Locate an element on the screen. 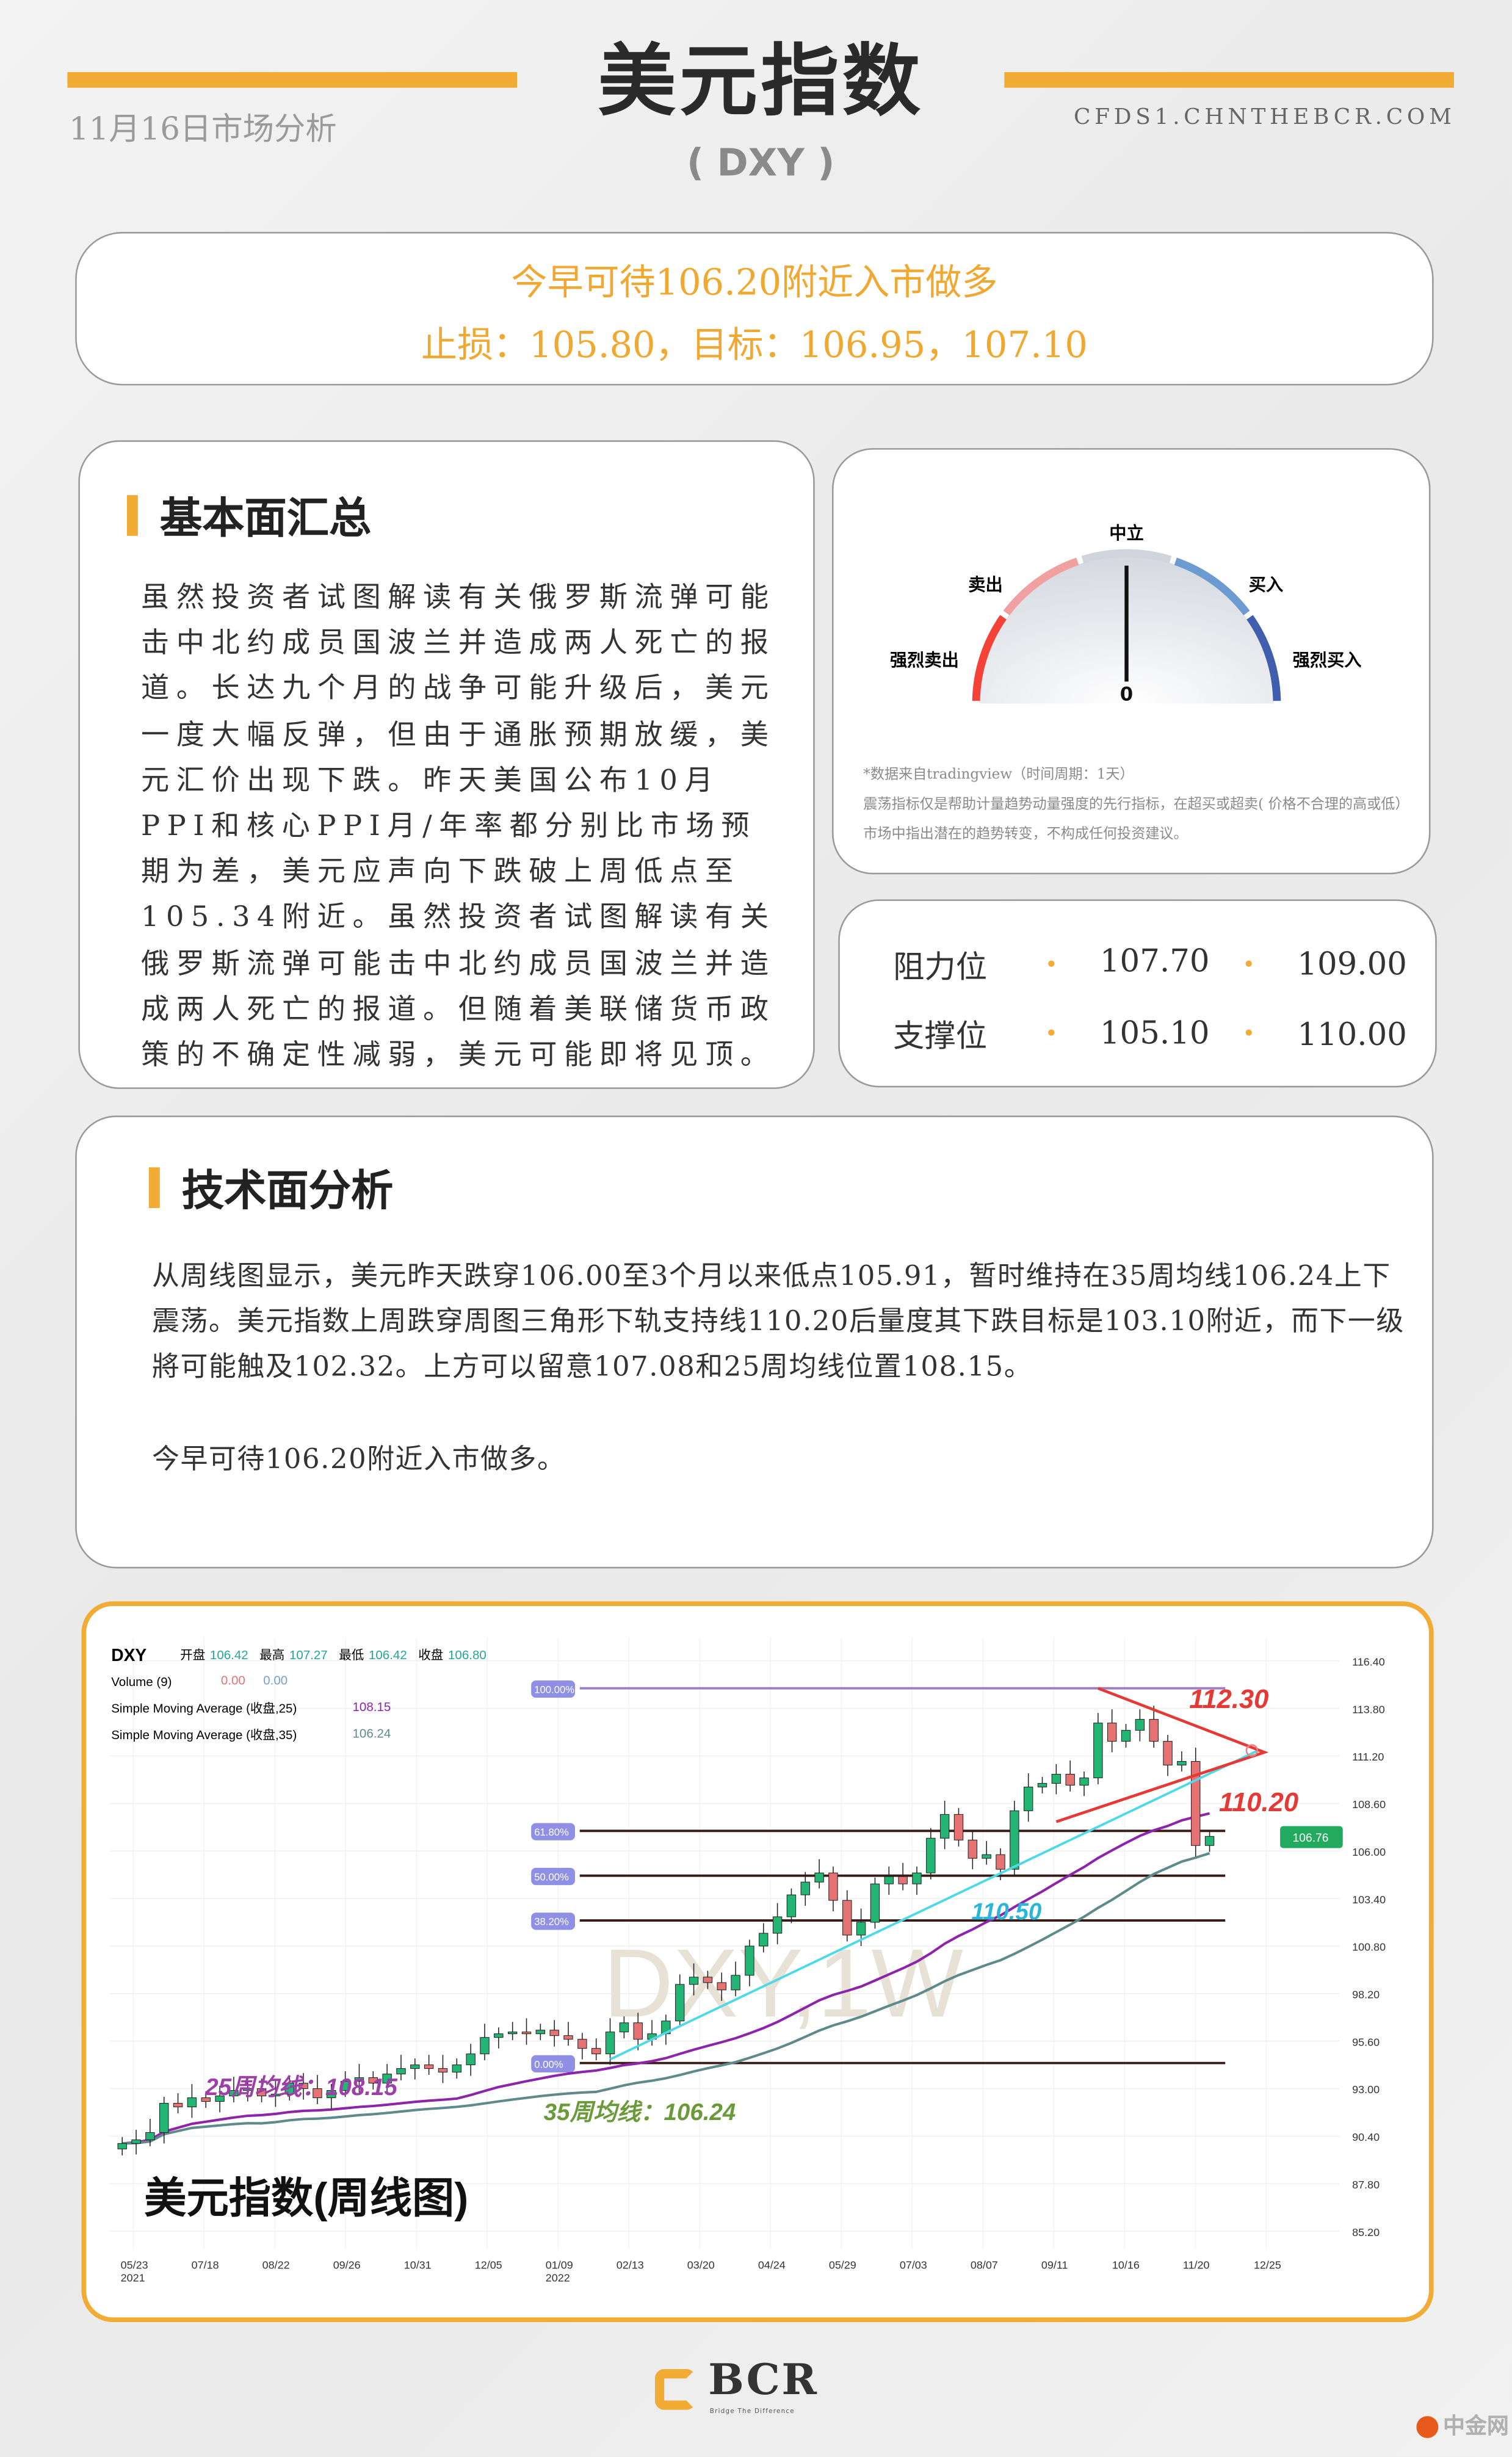 The image size is (1512, 2457). x-tick-label: 04/24 is located at coordinates (772, 2265).